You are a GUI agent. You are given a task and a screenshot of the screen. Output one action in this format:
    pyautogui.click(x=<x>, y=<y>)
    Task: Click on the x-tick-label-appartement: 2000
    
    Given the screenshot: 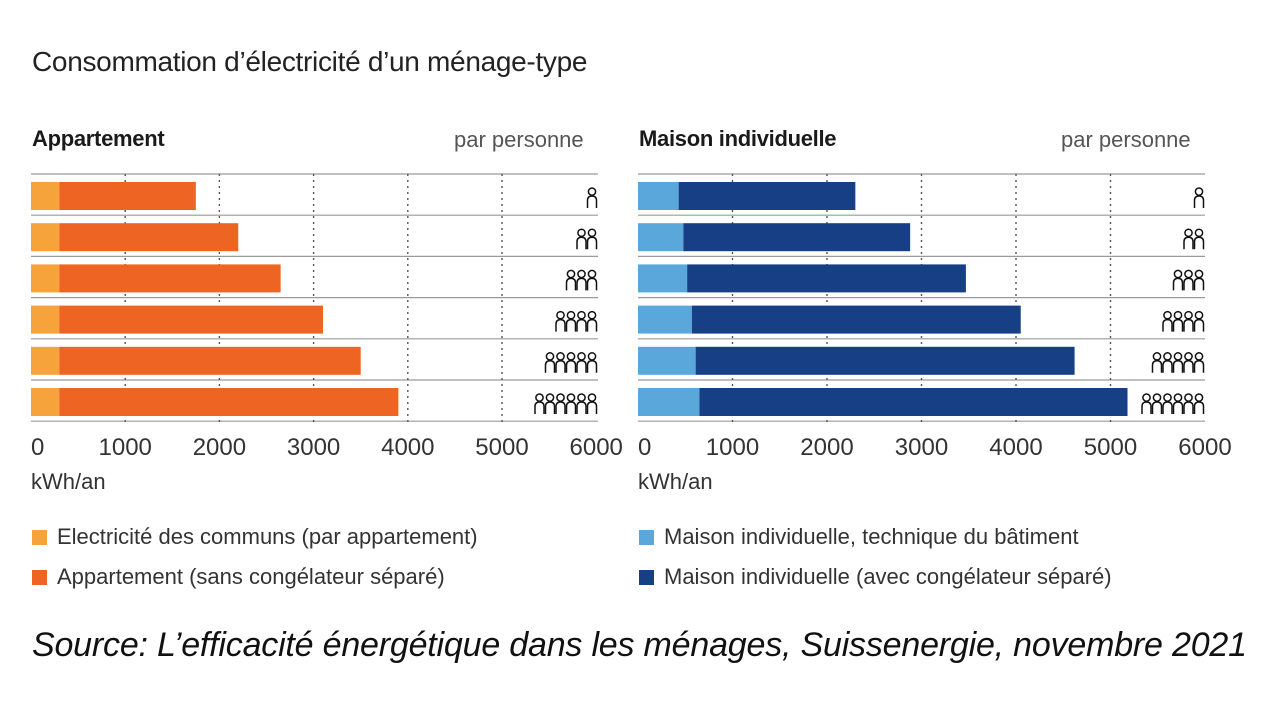 What is the action you would take?
    pyautogui.click(x=219, y=447)
    